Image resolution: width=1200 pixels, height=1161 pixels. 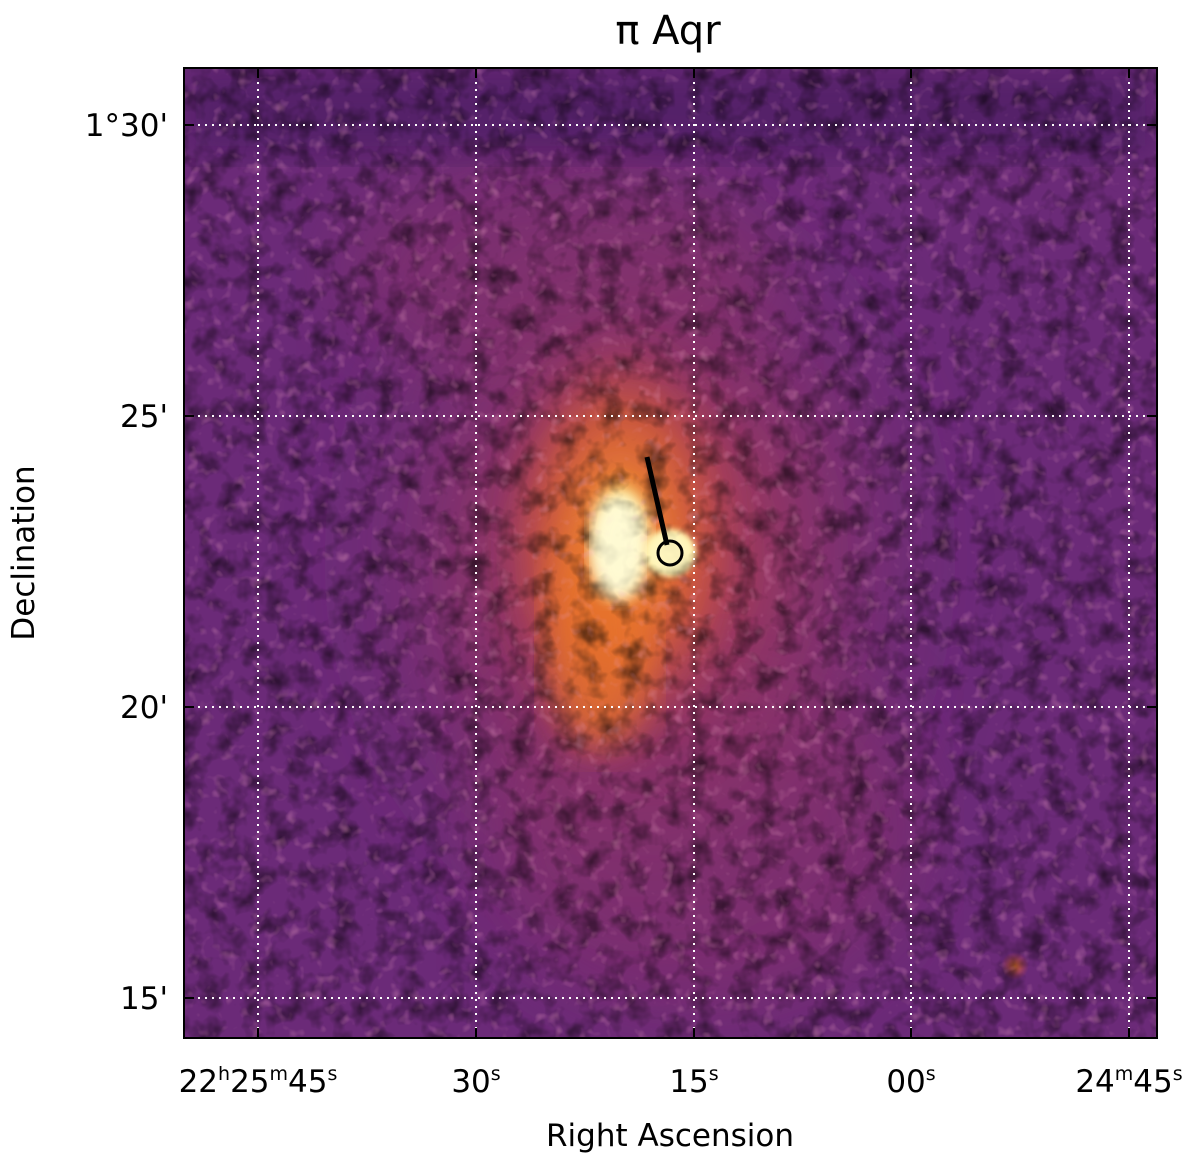 What do you see at coordinates (126, 126) in the screenshot?
I see `y-tick-label: 1°30'` at bounding box center [126, 126].